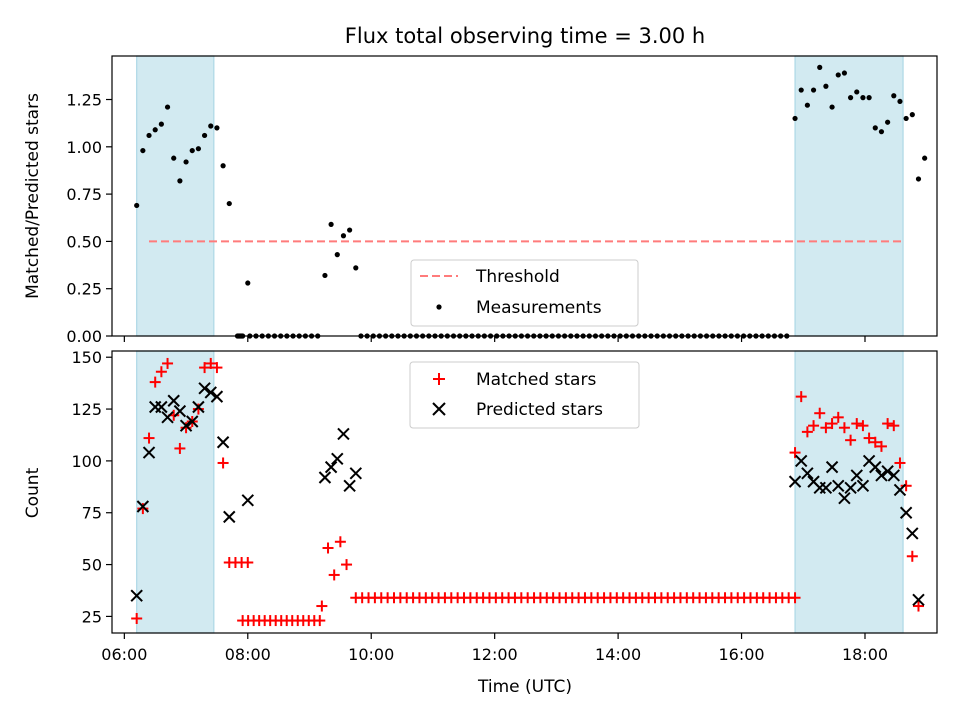  Describe the element at coordinates (124, 654) in the screenshot. I see `x-tick-label: 06:00` at that location.